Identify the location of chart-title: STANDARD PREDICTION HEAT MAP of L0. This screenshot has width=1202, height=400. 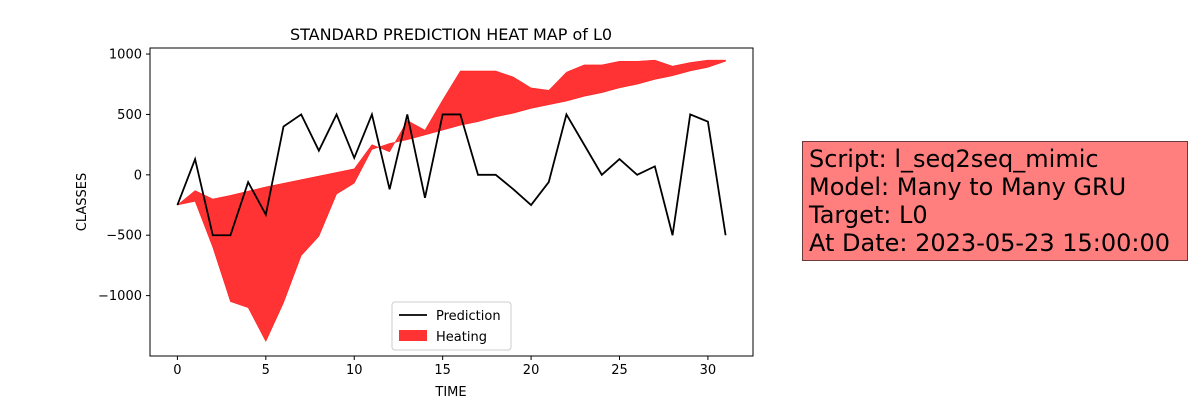
(451, 34).